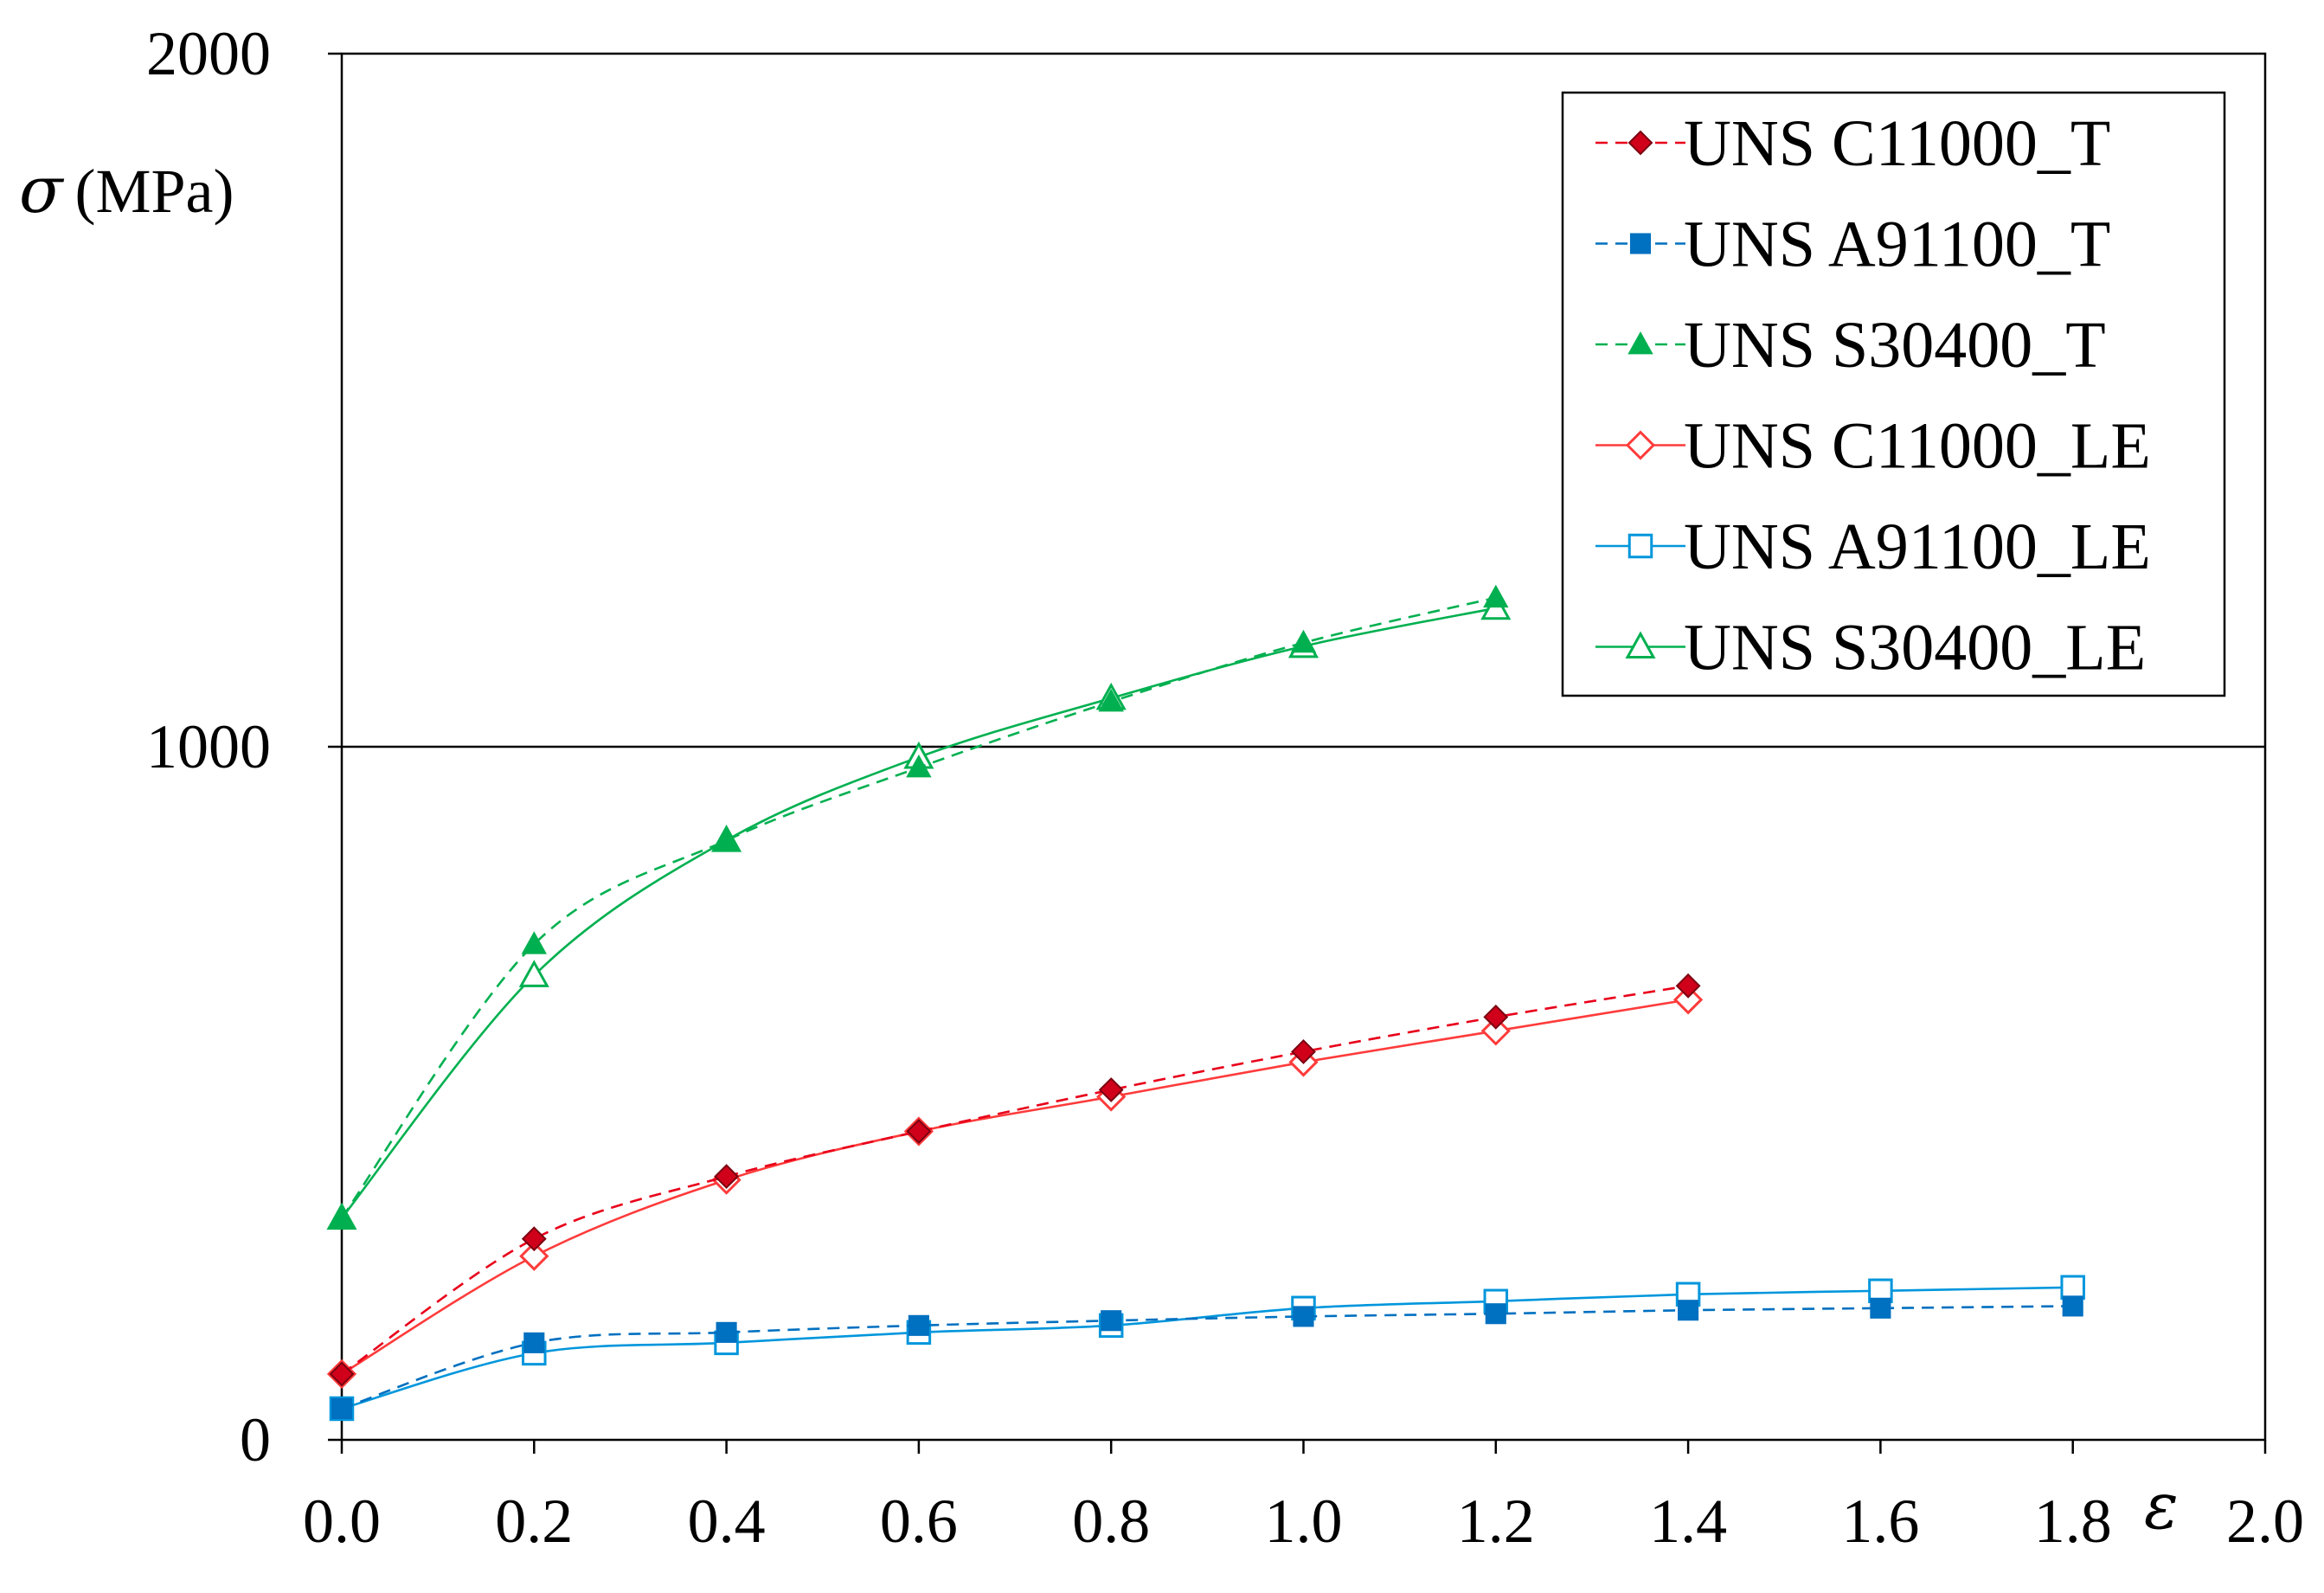 The image size is (2324, 1593). Describe the element at coordinates (1897, 143) in the screenshot. I see `legend-label: UNS C11000_T` at that location.